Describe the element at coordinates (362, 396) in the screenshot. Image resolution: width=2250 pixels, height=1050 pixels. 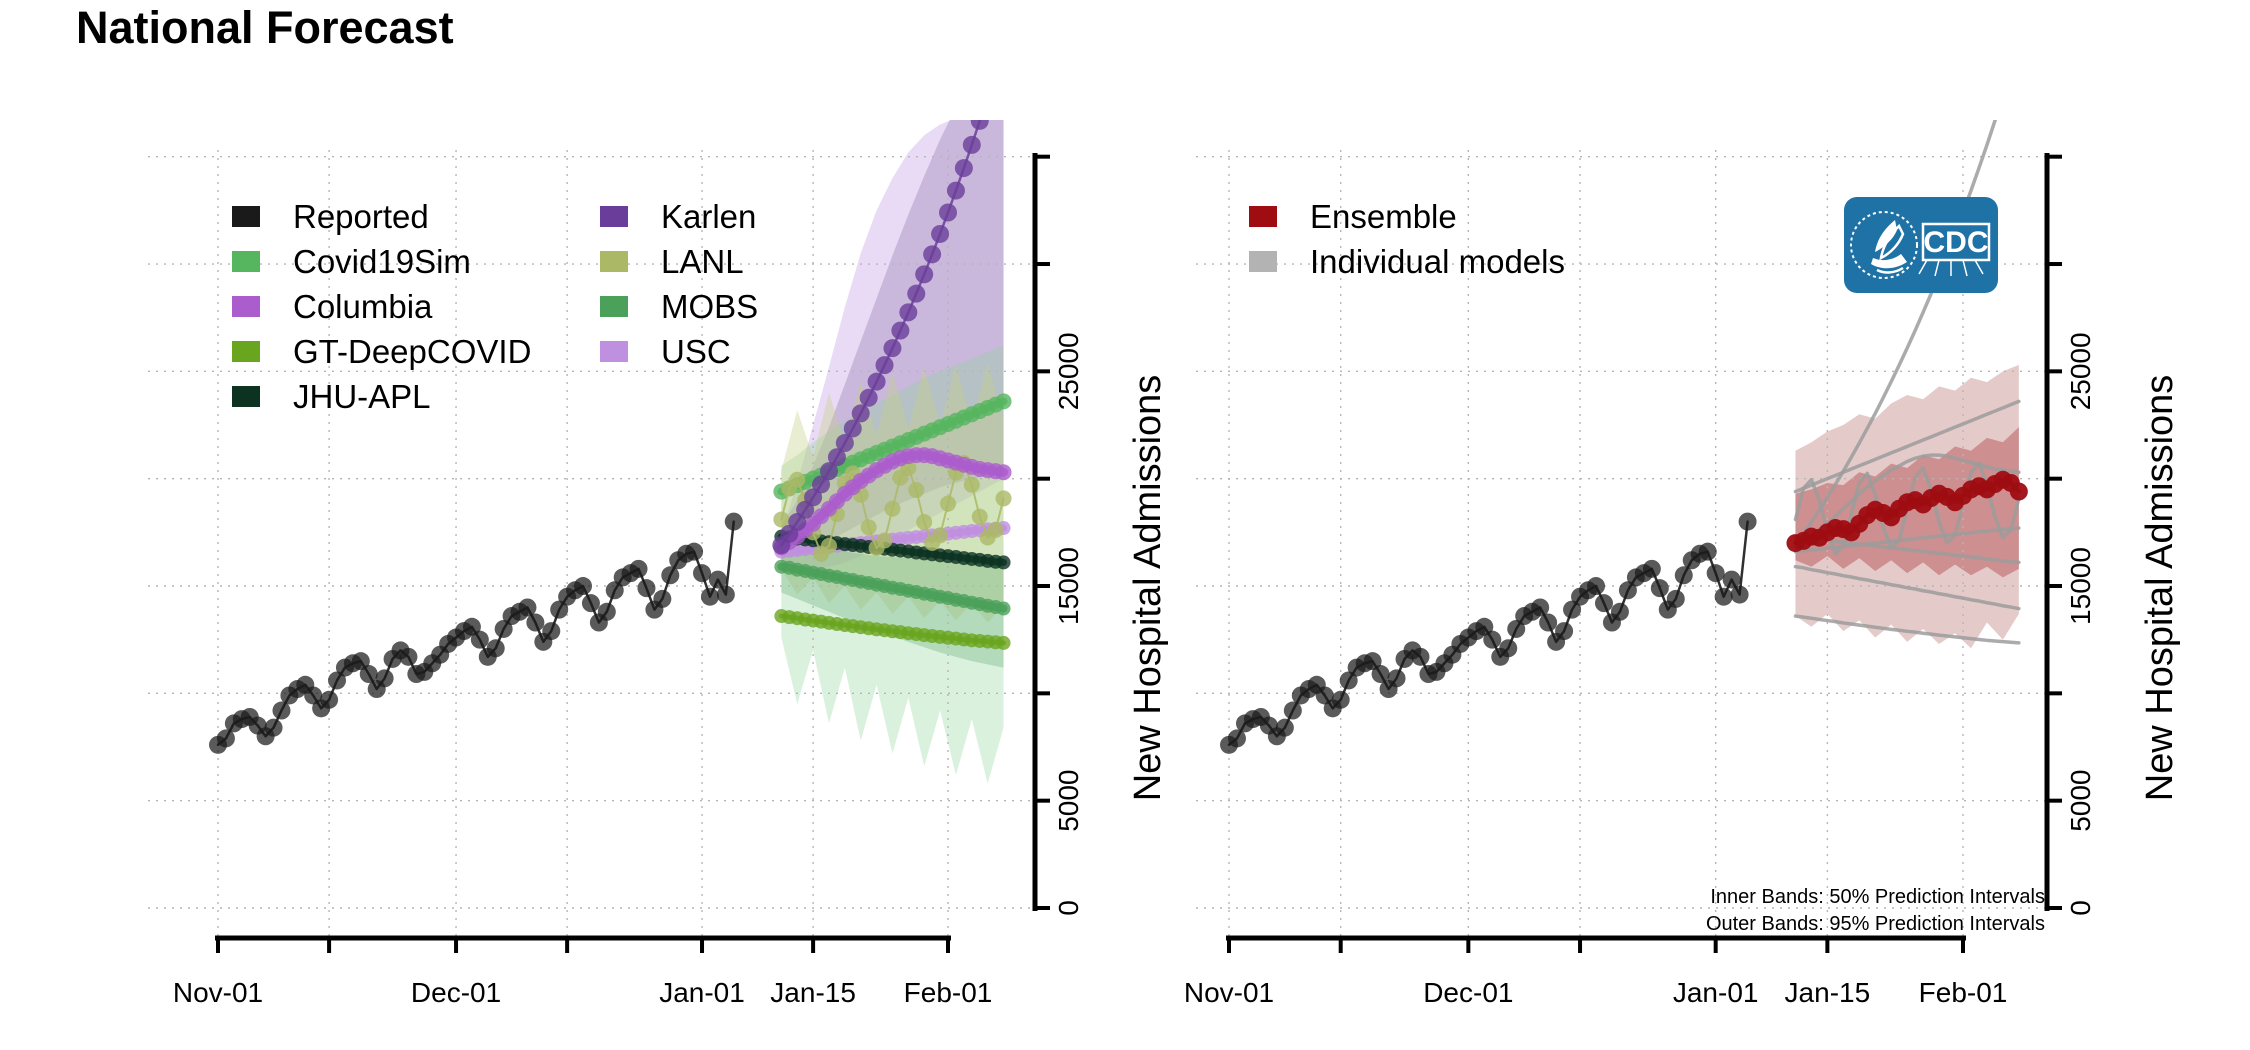
I see `legend-label-jhu-apl: JHU-APL` at that location.